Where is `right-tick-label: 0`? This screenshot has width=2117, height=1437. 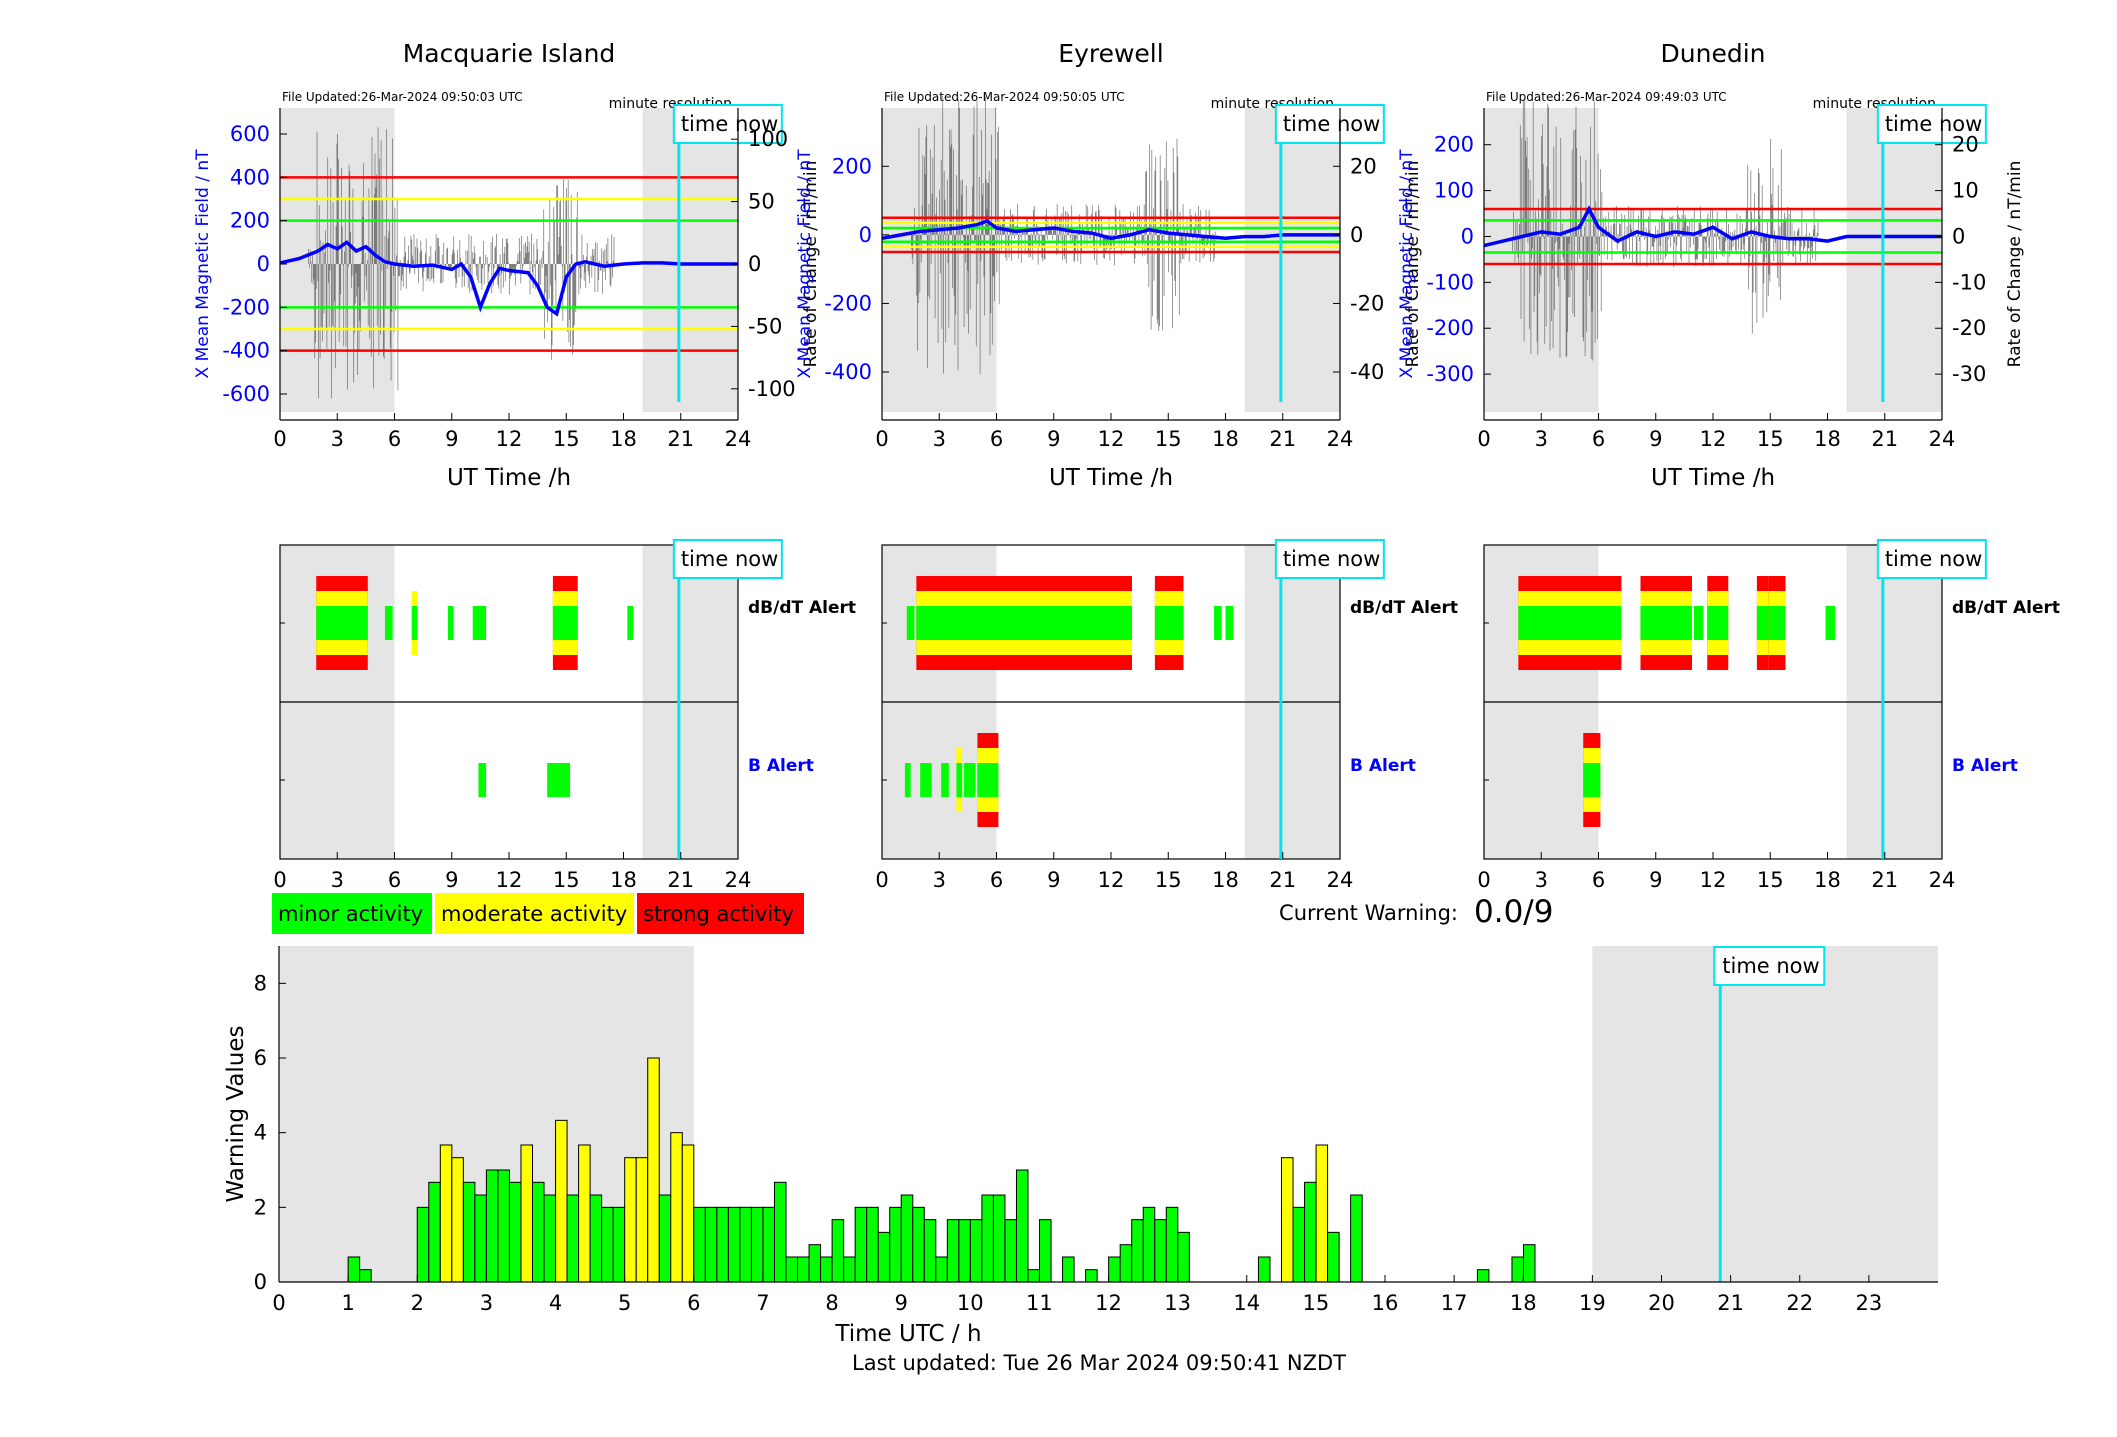 right-tick-label: 0 is located at coordinates (754, 264).